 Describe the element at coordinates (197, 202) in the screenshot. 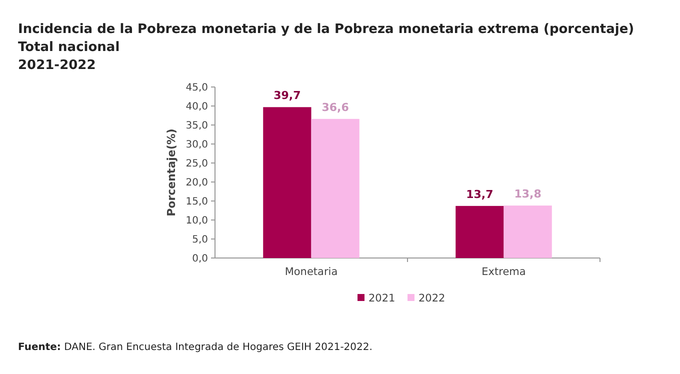

I see `y-tick-label: 15,0` at that location.